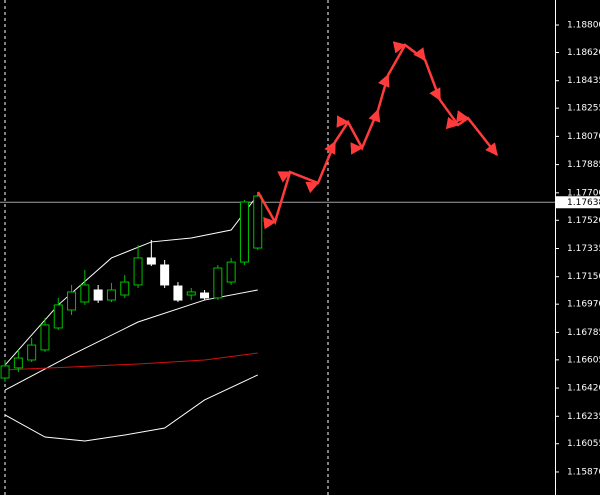 The width and height of the screenshot is (600, 495). What do you see at coordinates (583, 444) in the screenshot?
I see `y-tick-label: 1.16055` at bounding box center [583, 444].